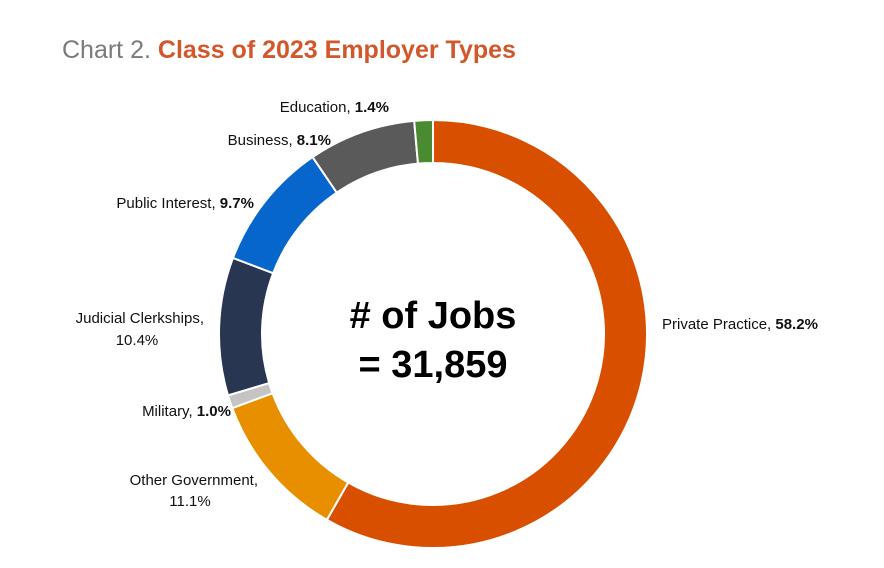  Describe the element at coordinates (290, 456) in the screenshot. I see `slice-other-government` at that location.